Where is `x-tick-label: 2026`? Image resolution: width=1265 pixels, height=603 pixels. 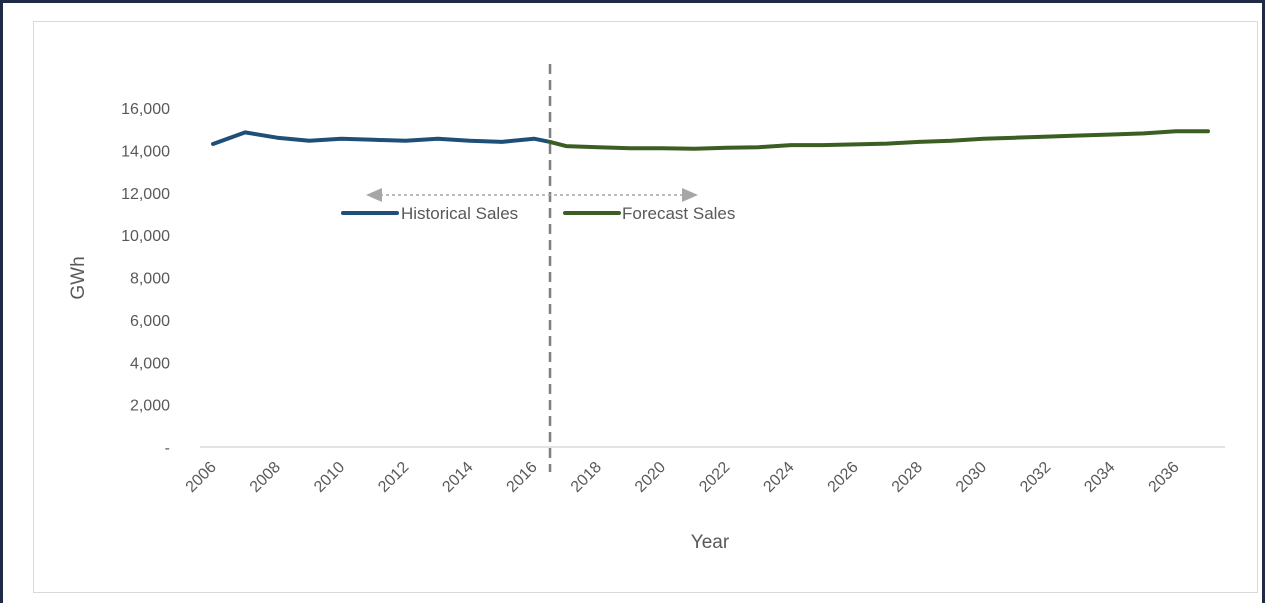 x-tick-label: 2026 is located at coordinates (843, 477).